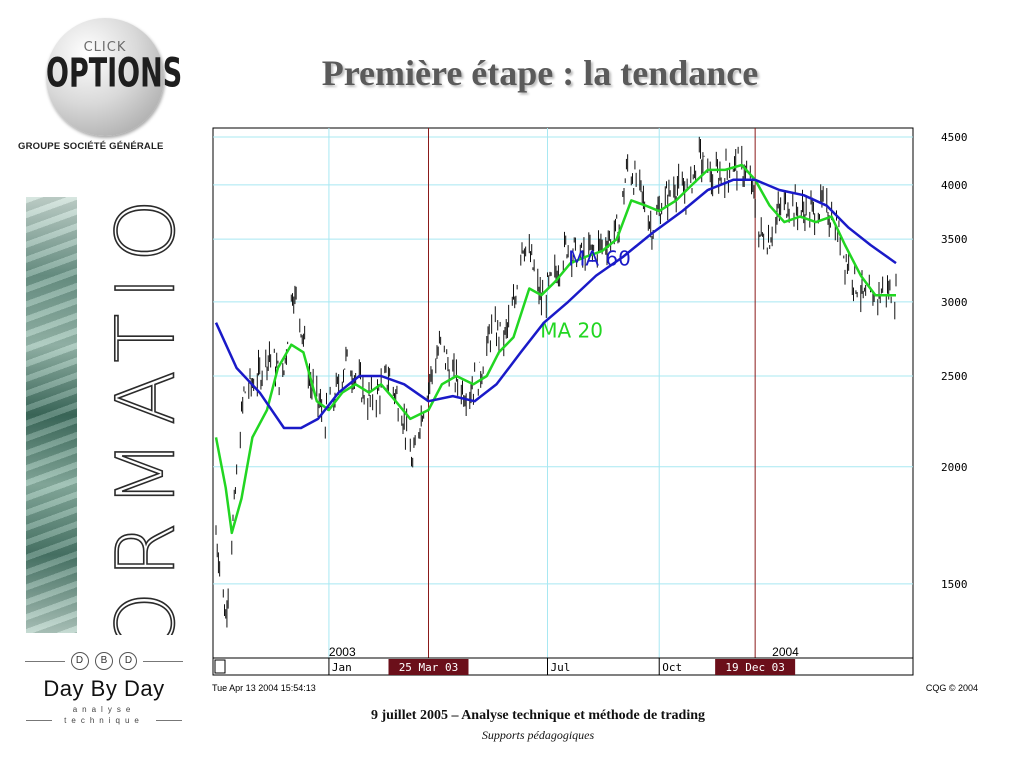 The image size is (1024, 768). What do you see at coordinates (952, 688) in the screenshot?
I see `chart-copyright: CQG © 2004` at bounding box center [952, 688].